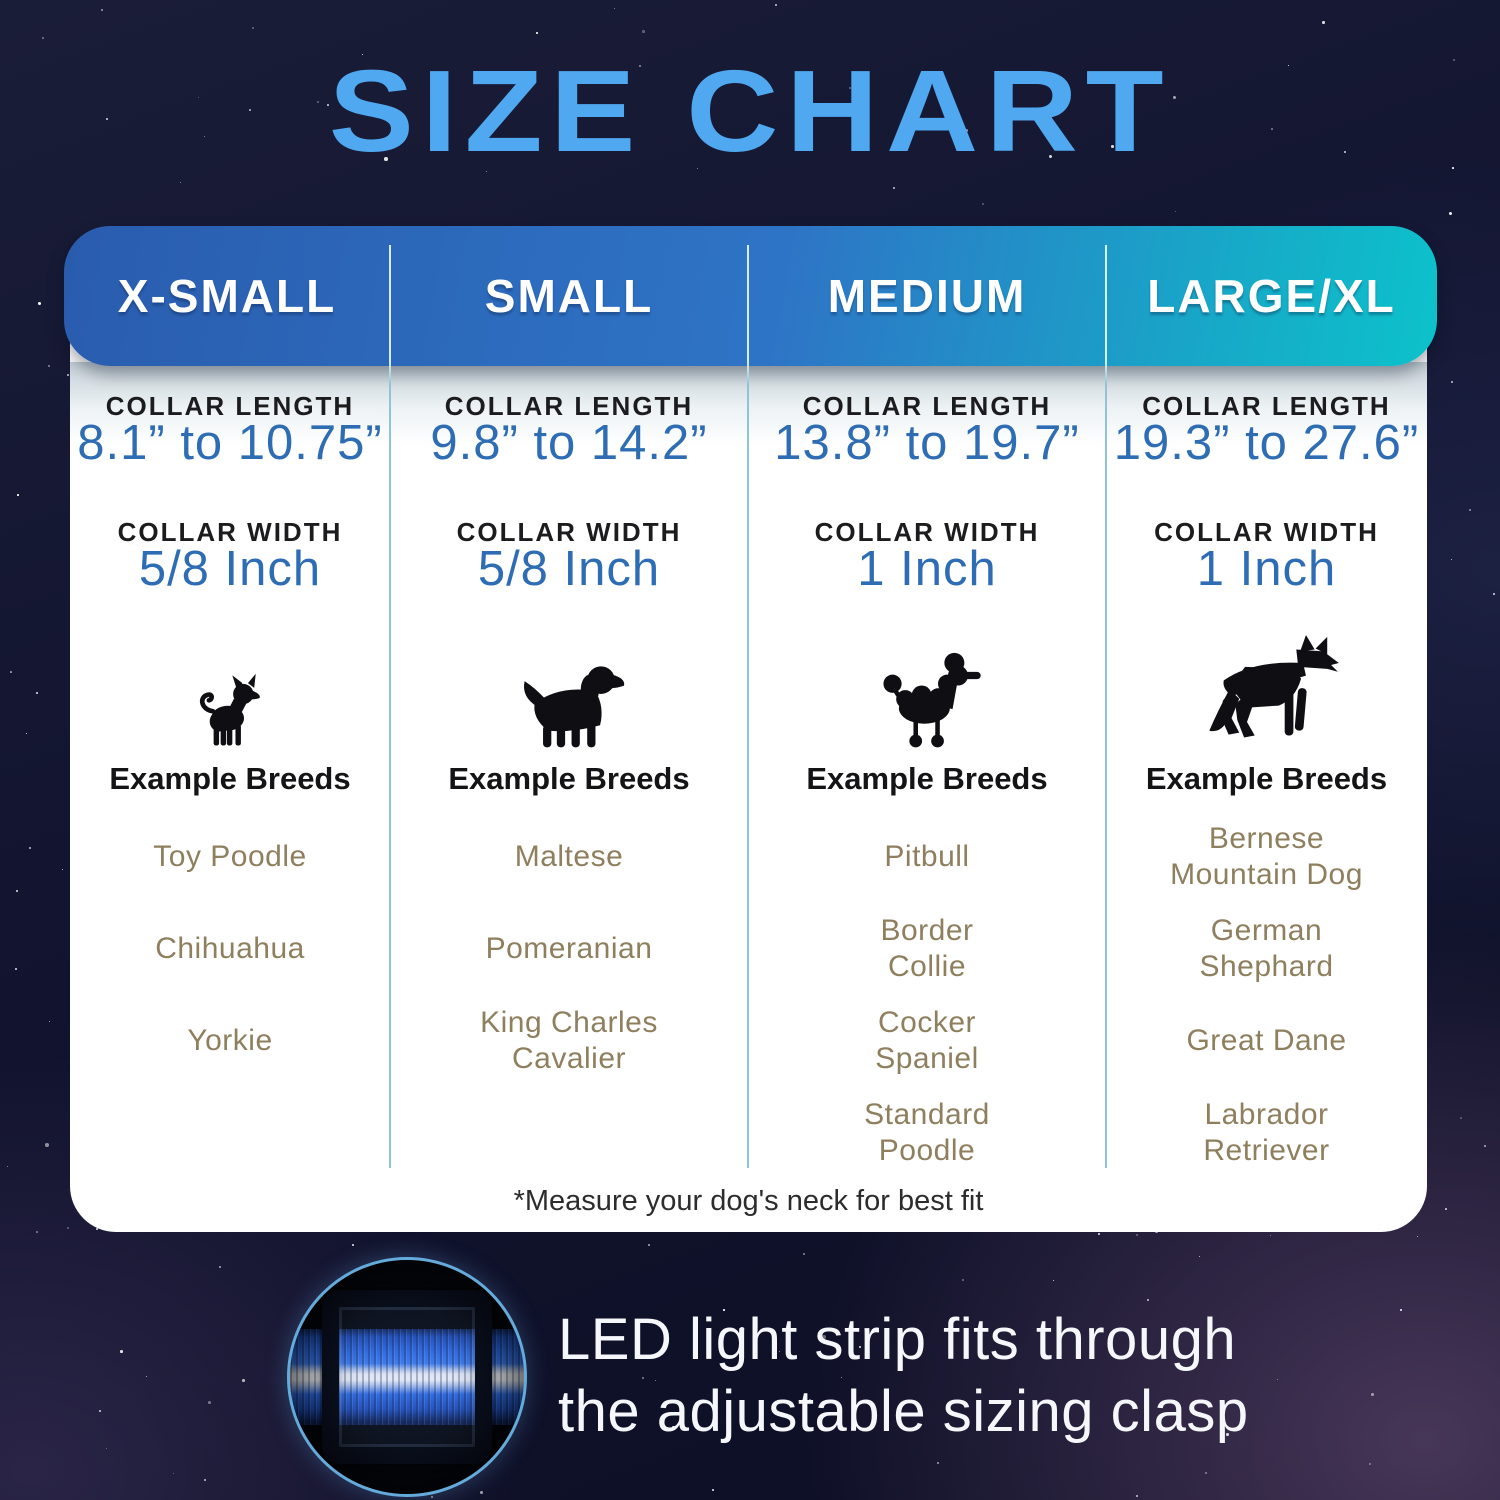  What do you see at coordinates (1266, 1040) in the screenshot?
I see `breed-item: Great Dane` at bounding box center [1266, 1040].